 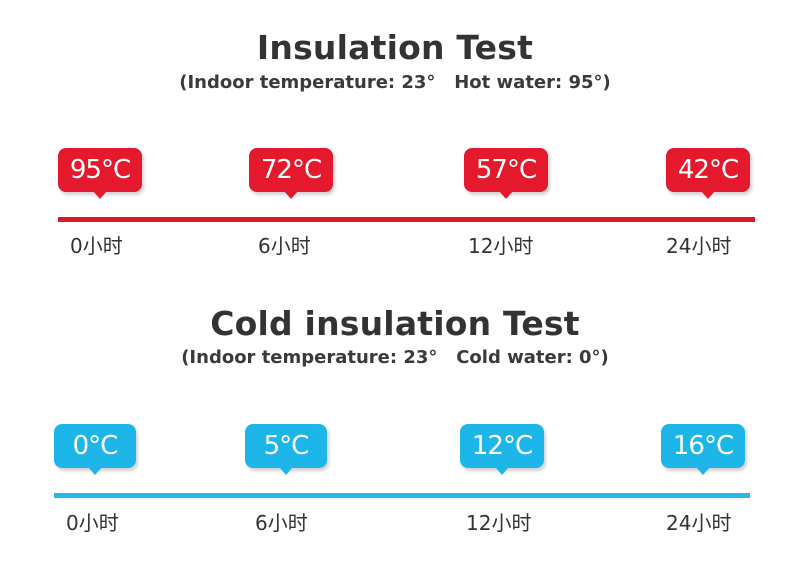 What do you see at coordinates (395, 357) in the screenshot?
I see `cold-insulation-test-subtitle: (Indoor temperature: 23° Cold water: 0°)` at bounding box center [395, 357].